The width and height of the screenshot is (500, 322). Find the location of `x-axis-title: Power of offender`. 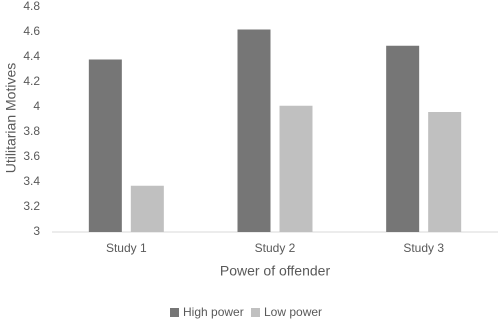

x-axis-title: Power of offender is located at coordinates (275, 271).